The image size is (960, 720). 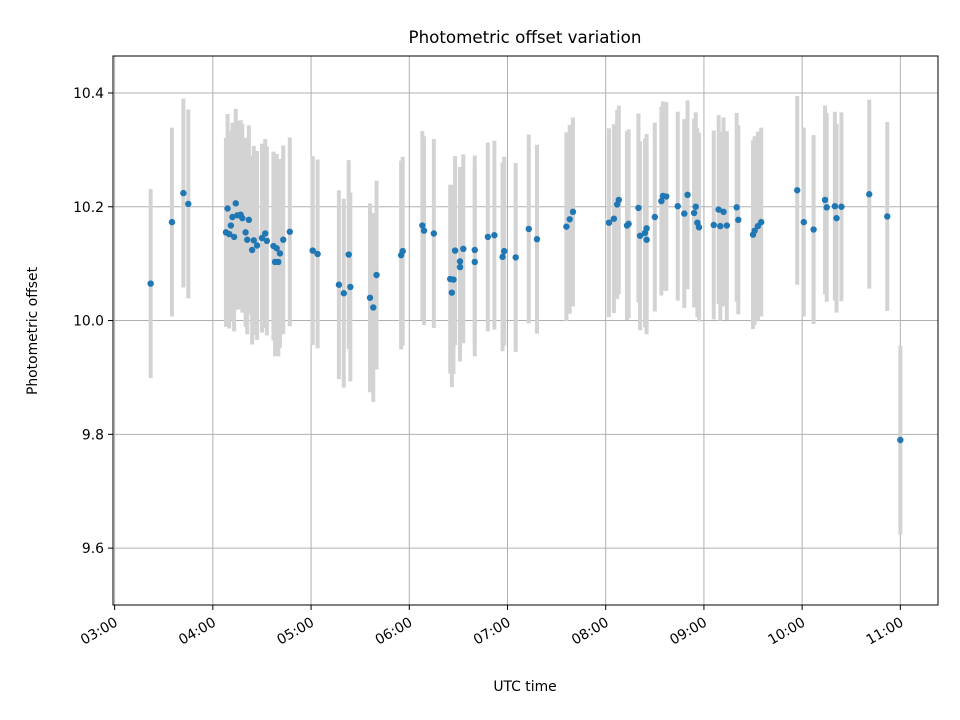 I want to click on y-axis-ticks: 9.6 9.8 10.0 10.2 10.4, so click(x=93, y=321).